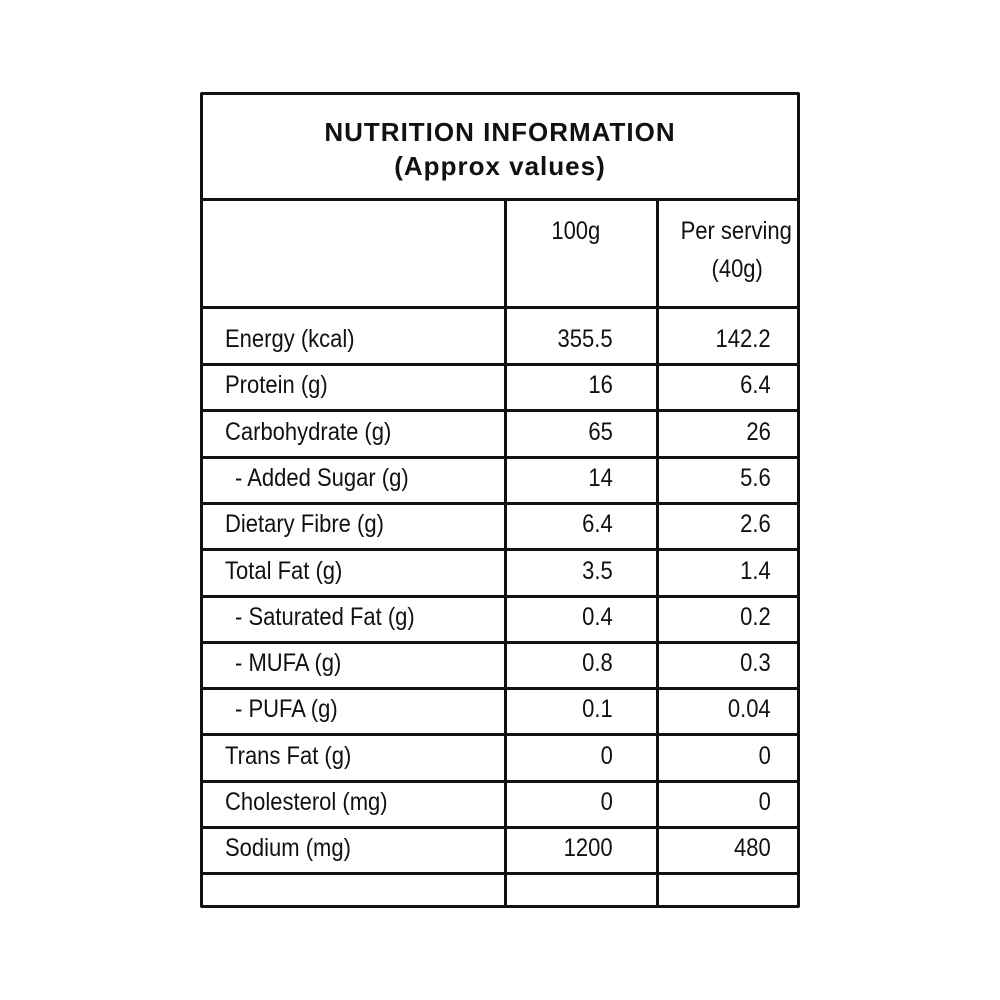 Image resolution: width=1000 pixels, height=1000 pixels. What do you see at coordinates (585, 339) in the screenshot?
I see `value-100g: 355.5` at bounding box center [585, 339].